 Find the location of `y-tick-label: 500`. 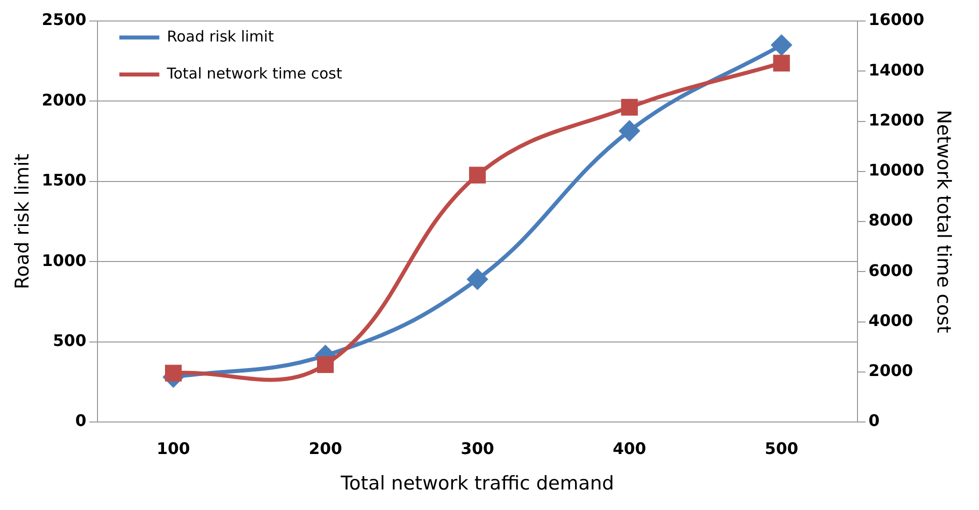

y-tick-label: 500 is located at coordinates (69, 340).